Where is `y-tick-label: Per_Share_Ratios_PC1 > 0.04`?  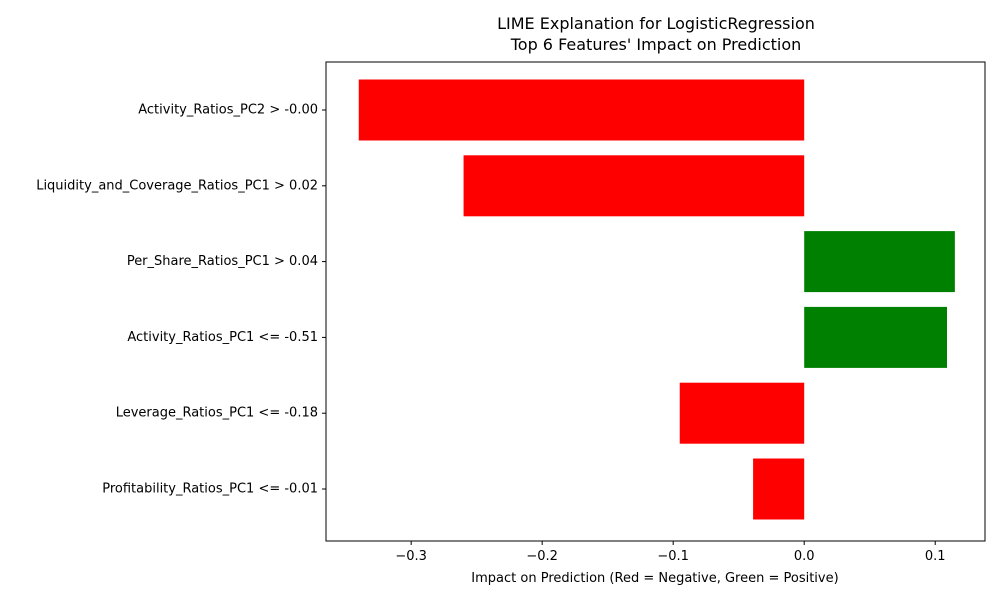 y-tick-label: Per_Share_Ratios_PC1 > 0.04 is located at coordinates (222, 261).